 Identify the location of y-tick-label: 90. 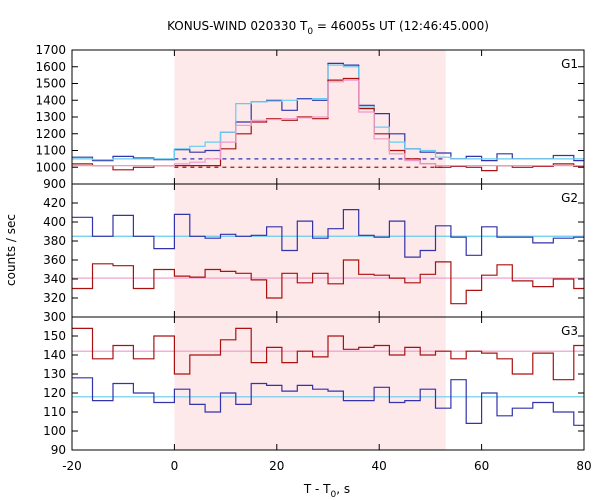
(58, 450).